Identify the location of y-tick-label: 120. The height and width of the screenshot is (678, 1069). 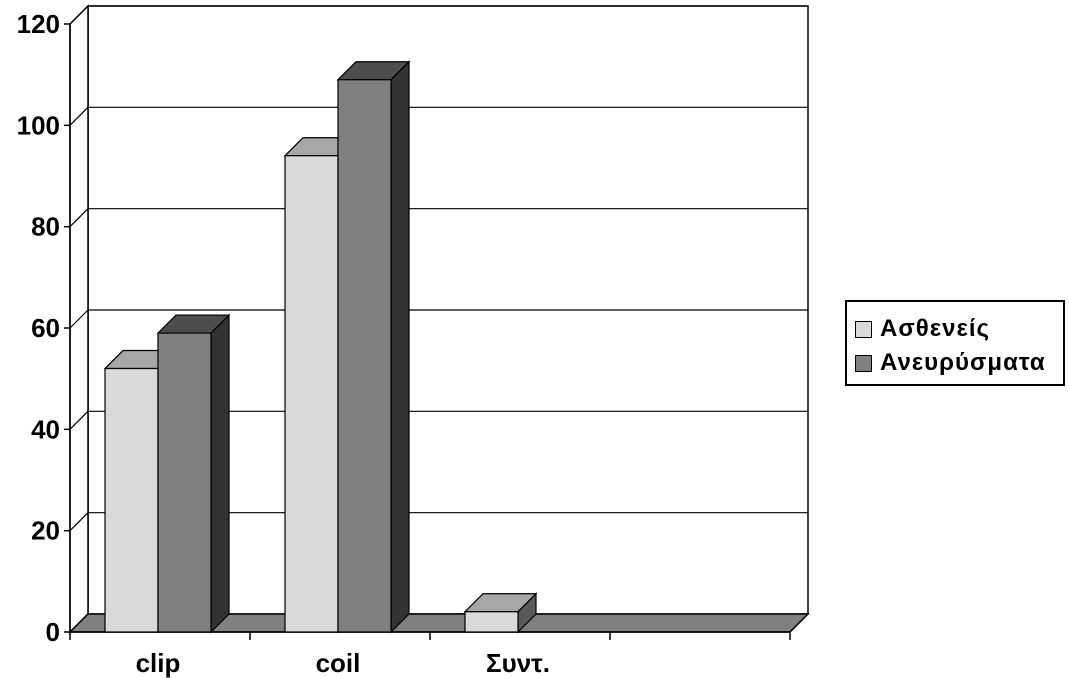
(38, 24).